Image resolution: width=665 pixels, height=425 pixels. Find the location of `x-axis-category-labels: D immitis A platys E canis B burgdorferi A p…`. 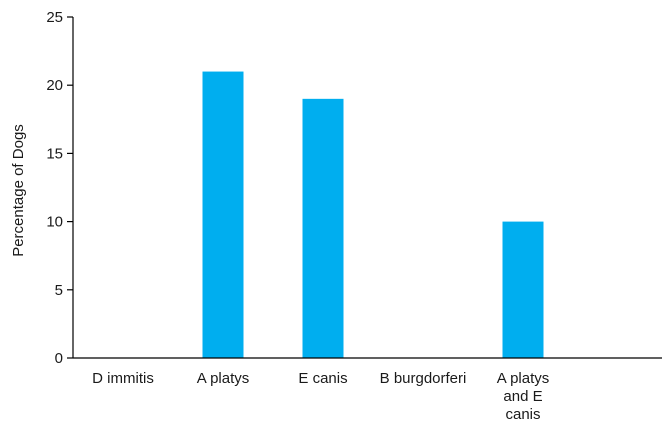

x-axis-category-labels: D immitis A platys E canis B burgdorferi A p… is located at coordinates (320, 396).